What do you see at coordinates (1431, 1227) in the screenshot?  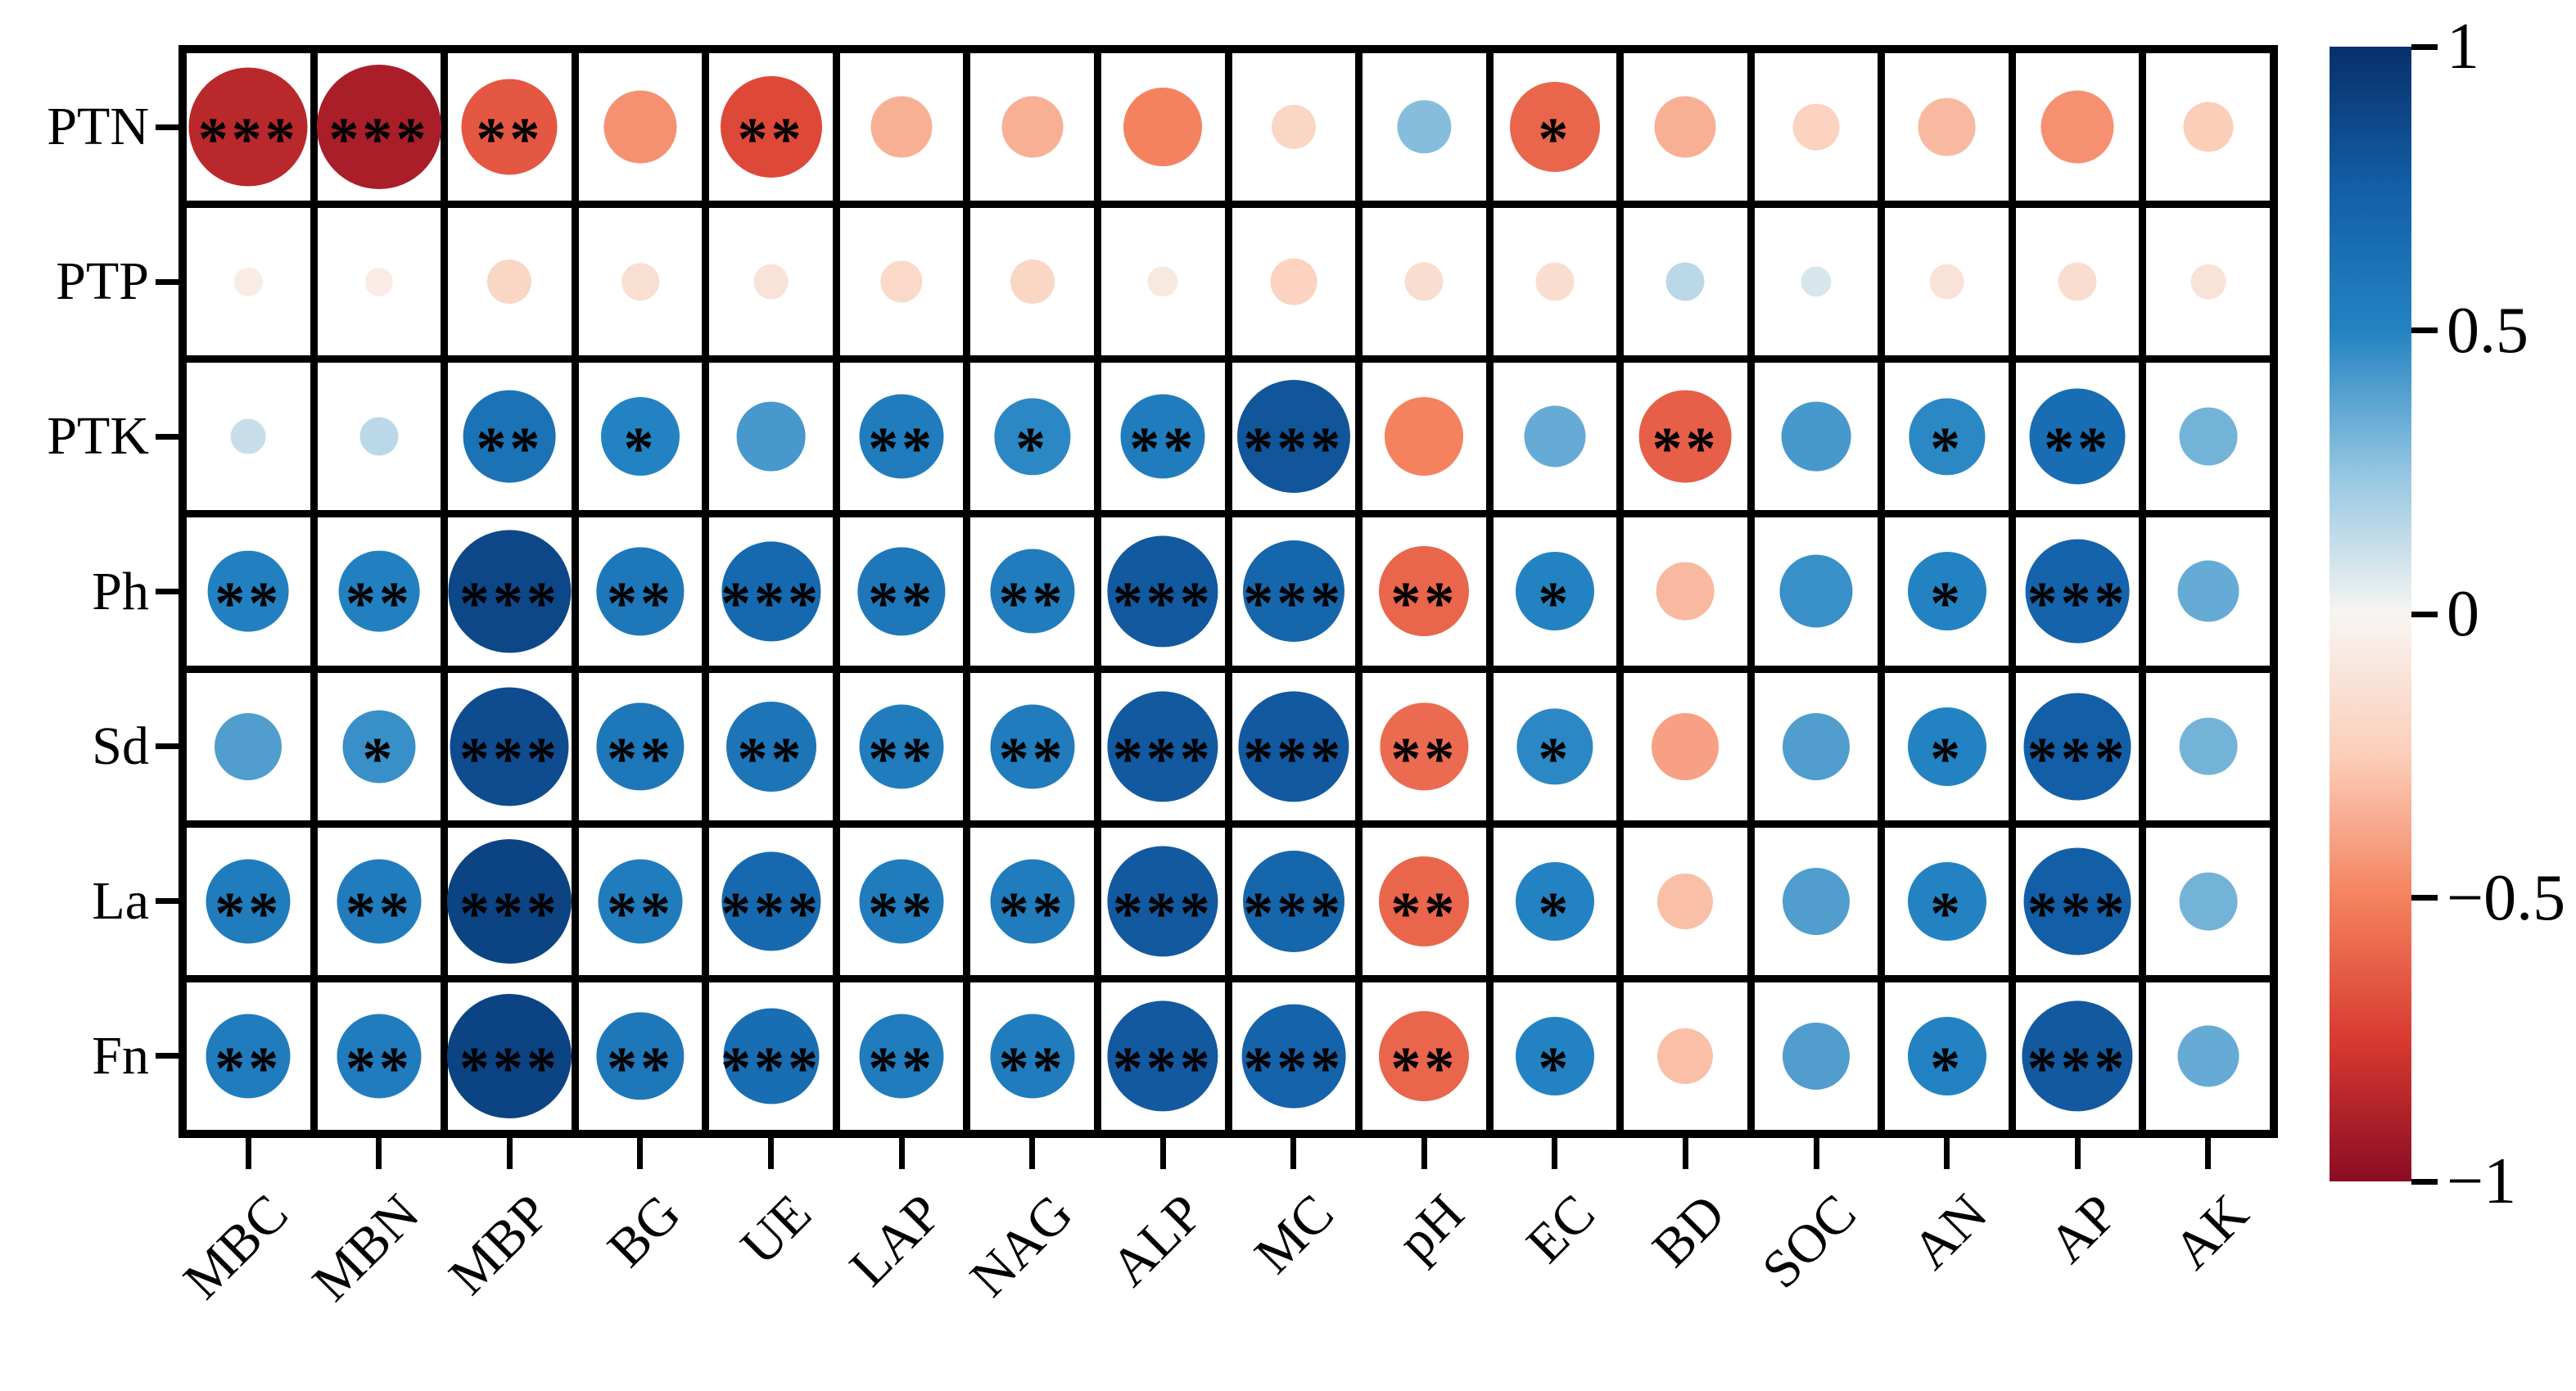 I see `column-label-pH: pH` at bounding box center [1431, 1227].